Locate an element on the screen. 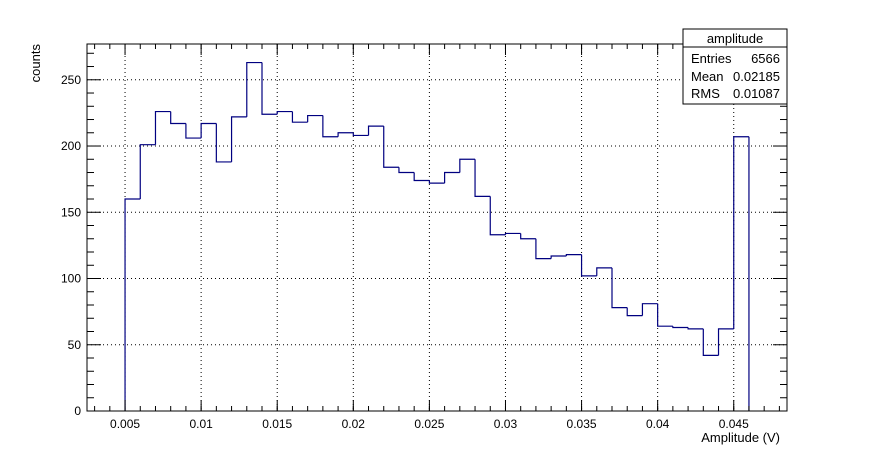 Image resolution: width=875 pixels, height=457 pixels. y-tick-label: 200 is located at coordinates (71, 146).